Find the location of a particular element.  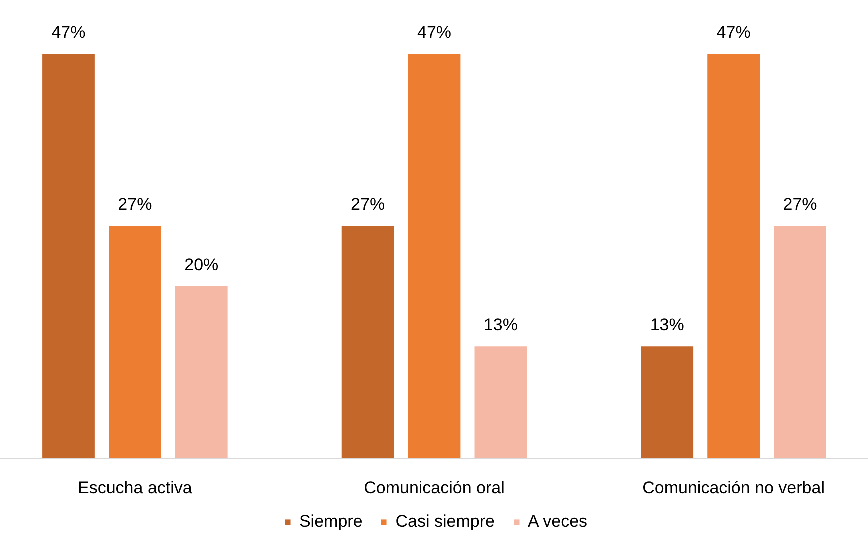

legend-label: A veces is located at coordinates (558, 522).